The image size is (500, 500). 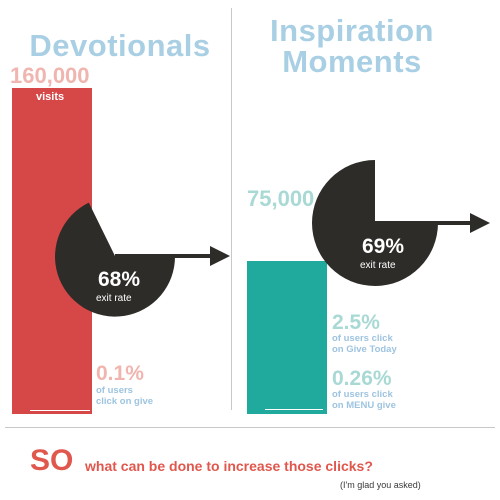 I want to click on devotionals-visits-label: visits, so click(x=50, y=97).